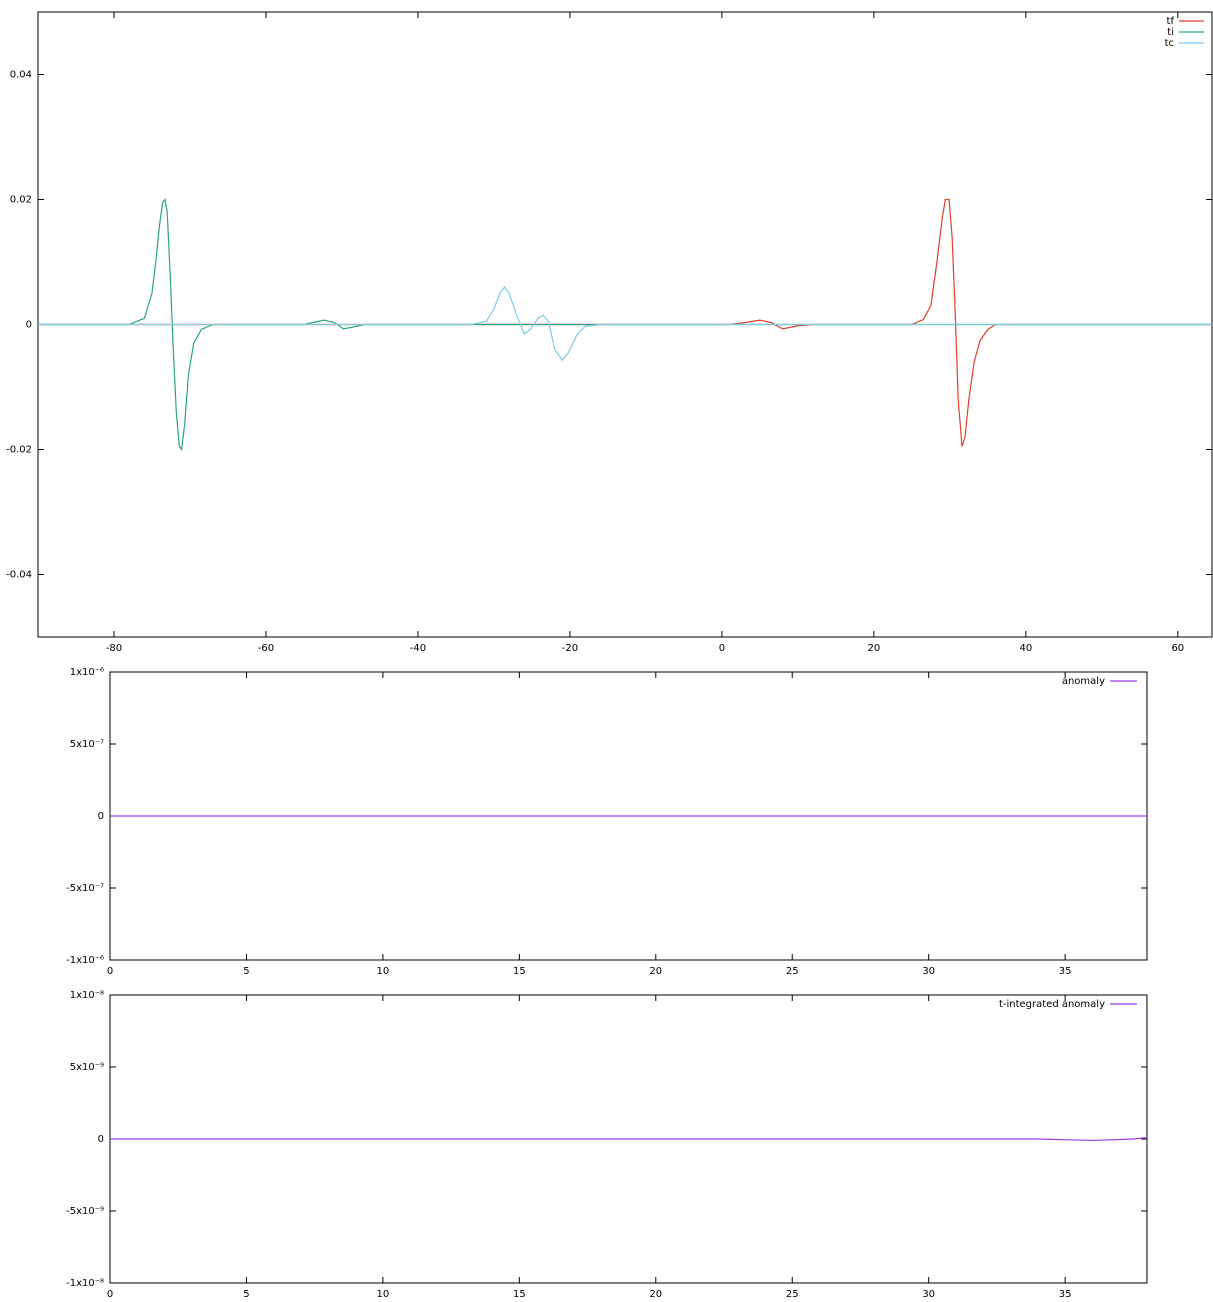  What do you see at coordinates (87, 744) in the screenshot?
I see `y-tick-label: 5x10⁻⁷` at bounding box center [87, 744].